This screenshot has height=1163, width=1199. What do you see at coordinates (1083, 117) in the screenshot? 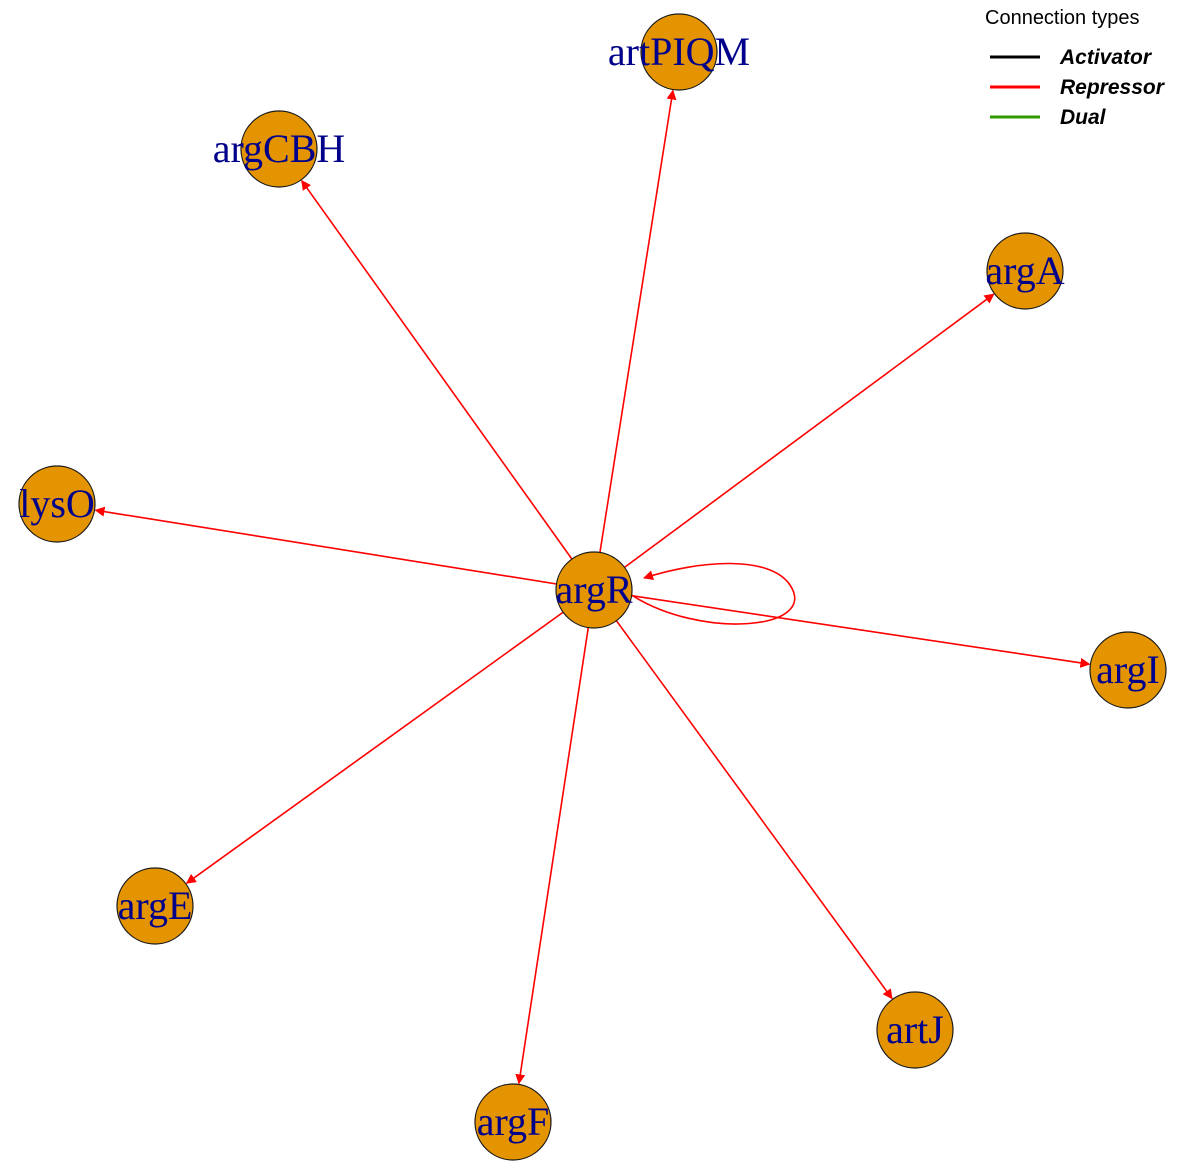
I see `legend-label-dual: Dual` at bounding box center [1083, 117].